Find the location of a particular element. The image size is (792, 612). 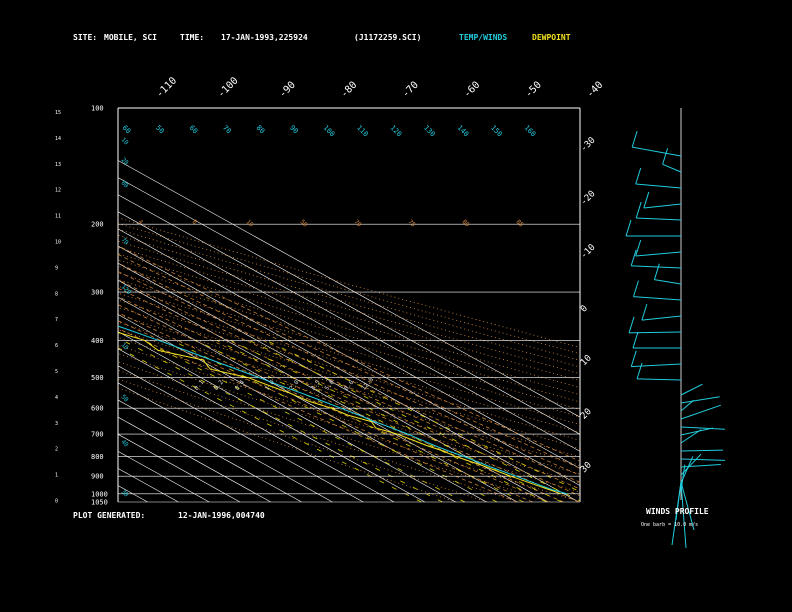

height-tick-label: 8 is located at coordinates (56, 294).